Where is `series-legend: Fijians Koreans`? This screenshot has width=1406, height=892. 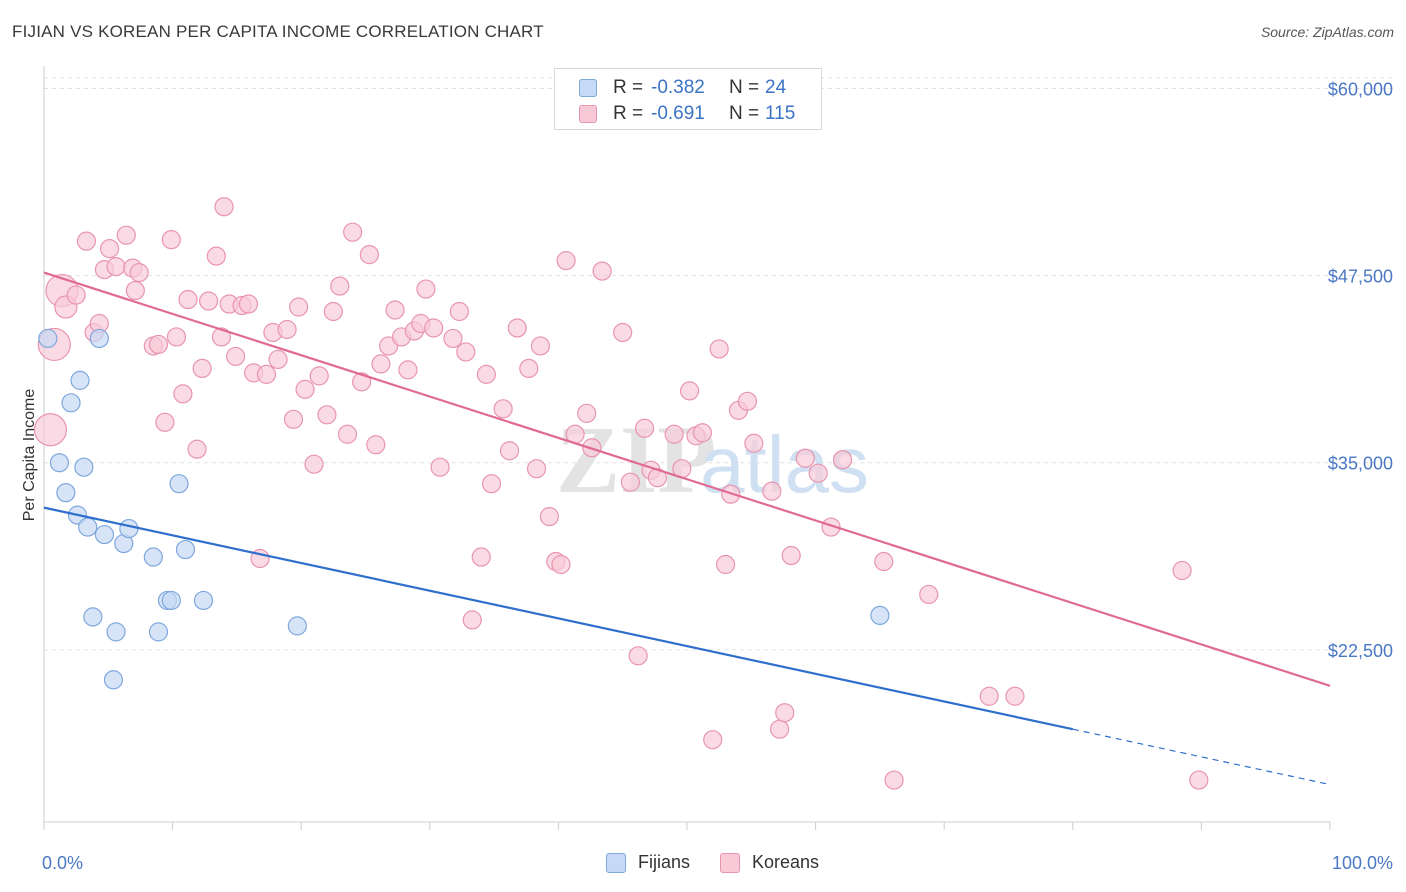 series-legend: Fijians Koreans is located at coordinates (727, 862).